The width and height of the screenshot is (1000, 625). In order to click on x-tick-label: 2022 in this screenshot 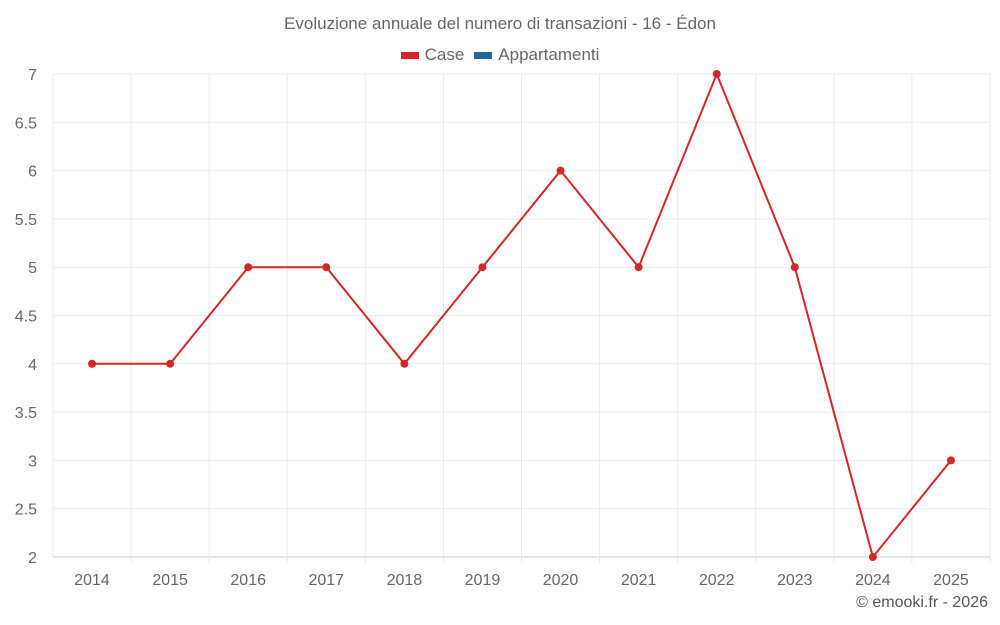, I will do `click(717, 580)`.